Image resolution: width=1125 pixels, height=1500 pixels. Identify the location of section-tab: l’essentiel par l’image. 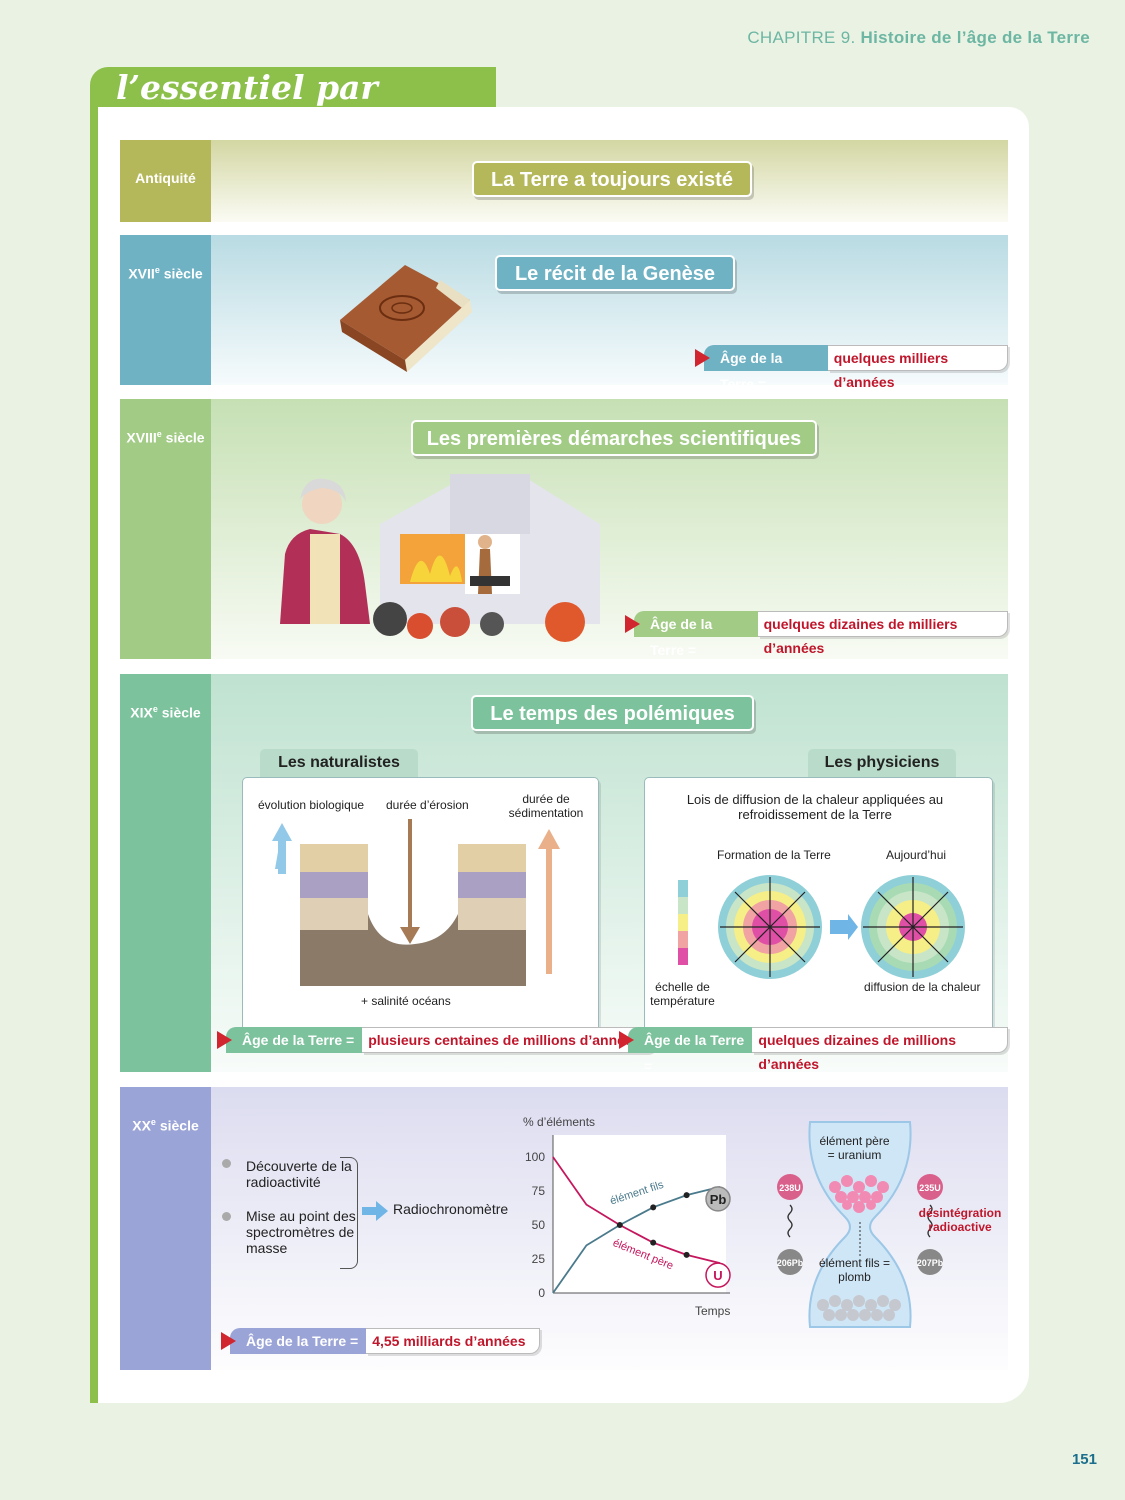
(293, 108).